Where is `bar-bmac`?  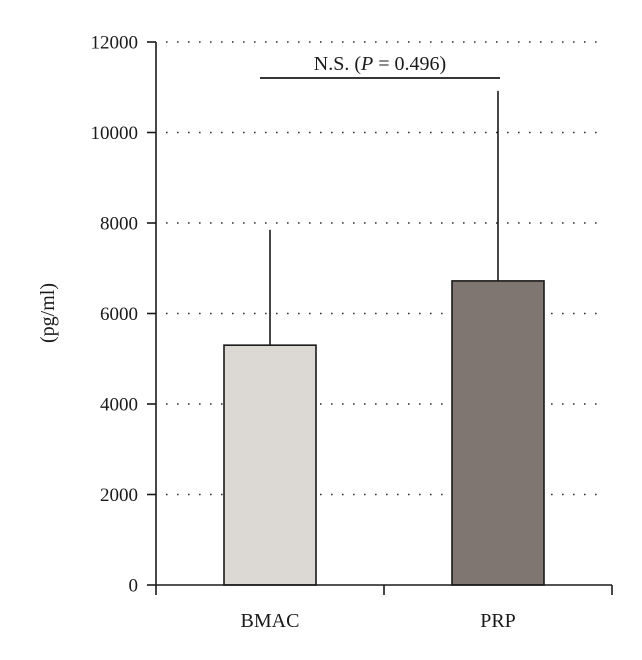 bar-bmac is located at coordinates (270, 465).